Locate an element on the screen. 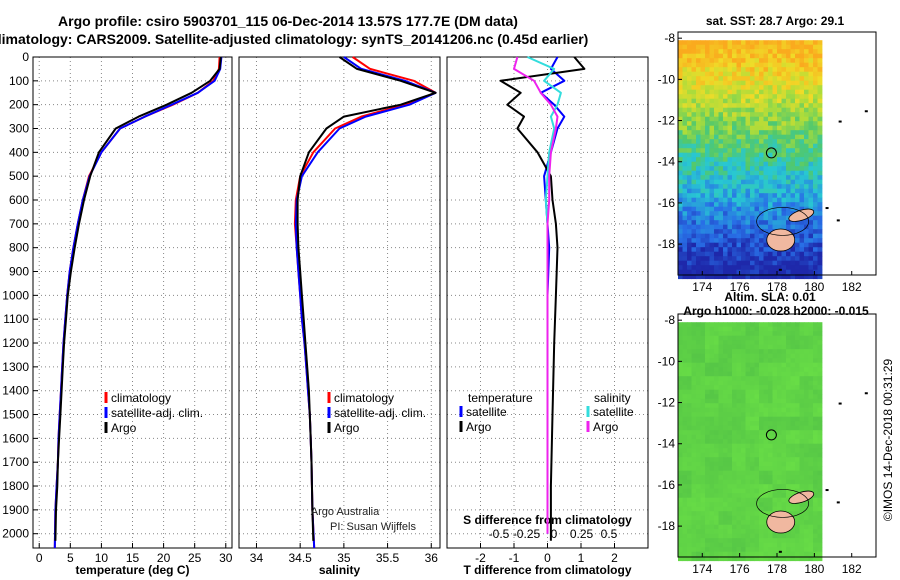 The height and width of the screenshot is (580, 900). sst-small-island is located at coordinates (838, 220).